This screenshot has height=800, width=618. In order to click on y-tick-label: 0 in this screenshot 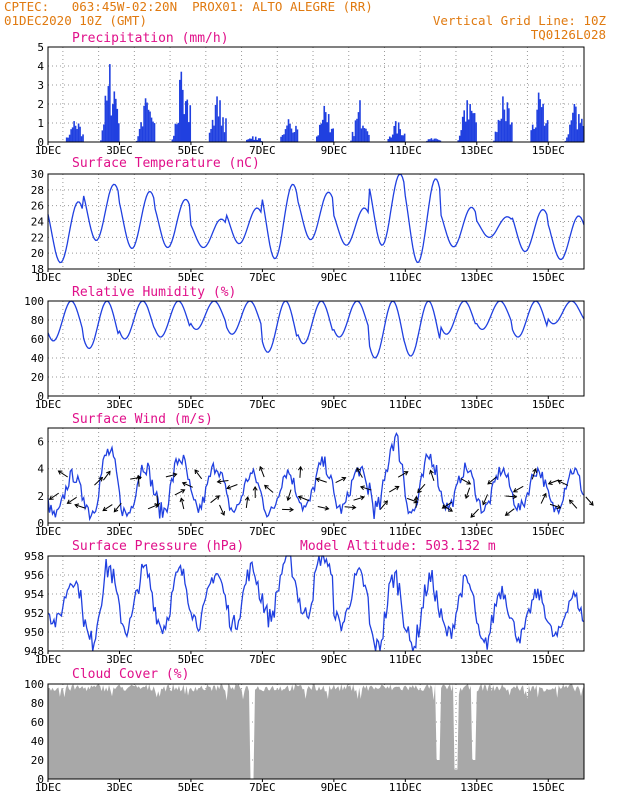, I will do `click(40, 779)`.